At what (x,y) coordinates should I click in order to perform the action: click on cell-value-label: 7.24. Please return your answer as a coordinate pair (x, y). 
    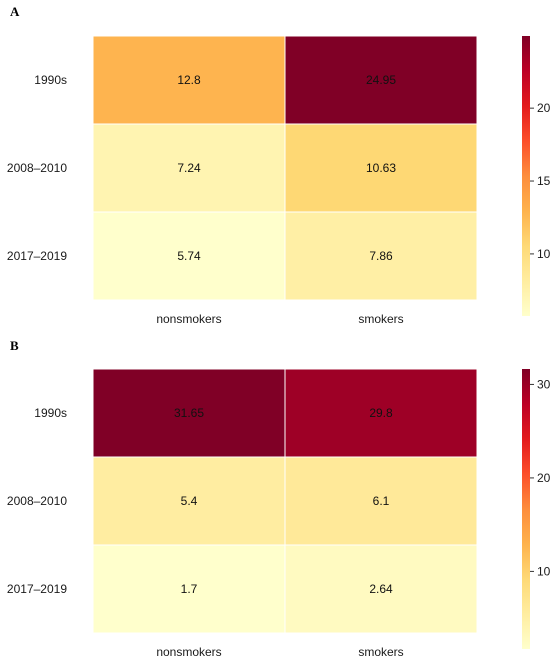
    Looking at the image, I should click on (189, 168).